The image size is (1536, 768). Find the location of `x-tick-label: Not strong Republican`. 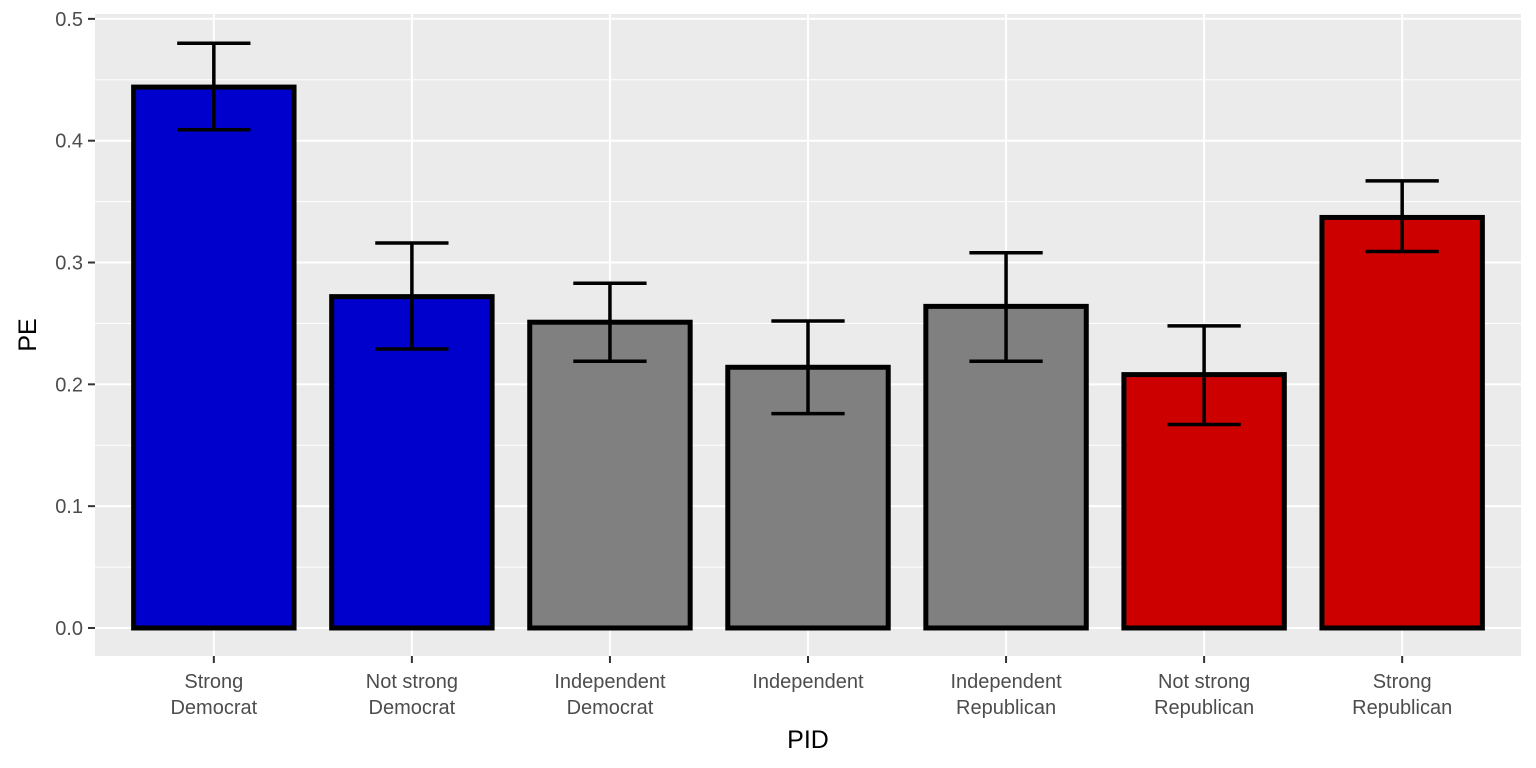

x-tick-label: Not strong Republican is located at coordinates (1204, 695).